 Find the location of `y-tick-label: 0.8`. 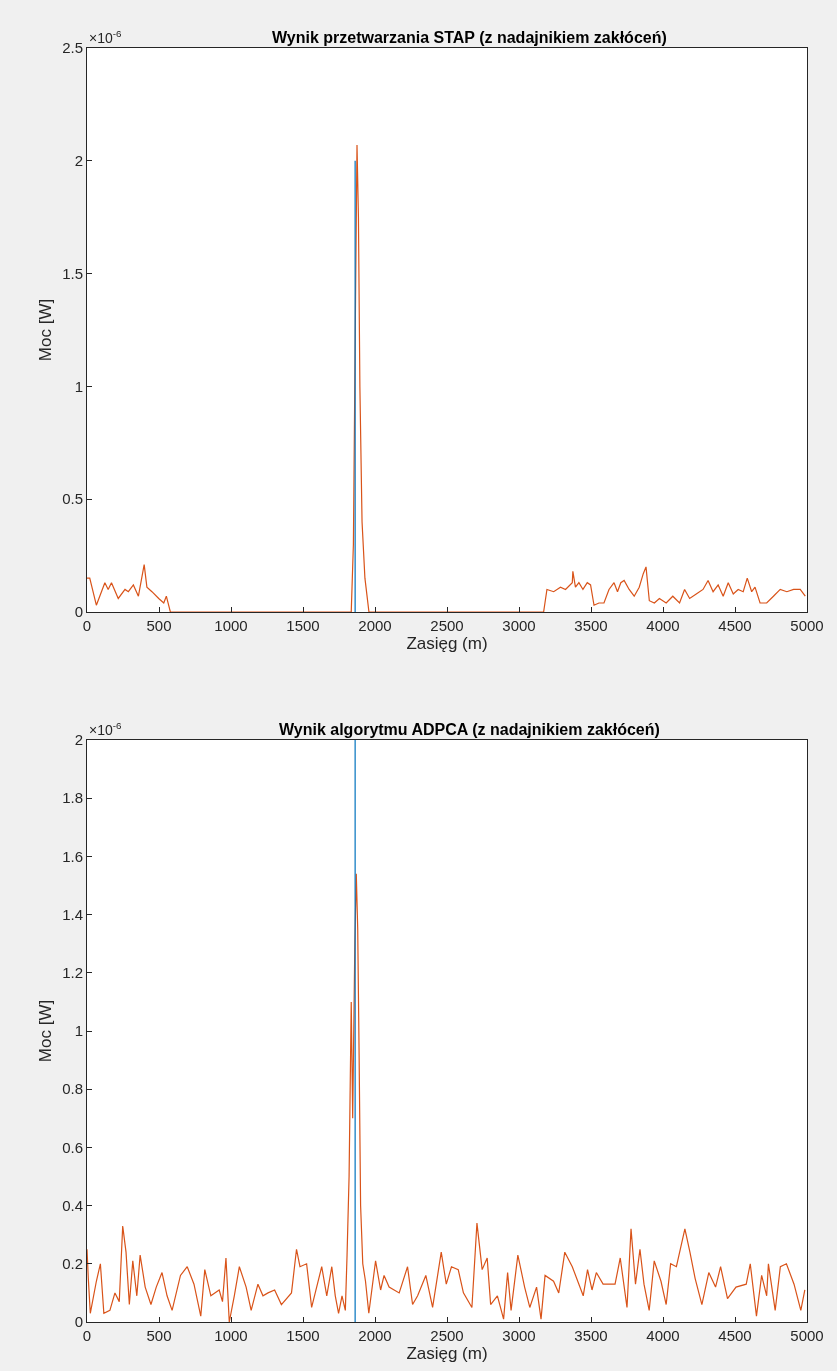

y-tick-label: 0.8 is located at coordinates (72, 1089).